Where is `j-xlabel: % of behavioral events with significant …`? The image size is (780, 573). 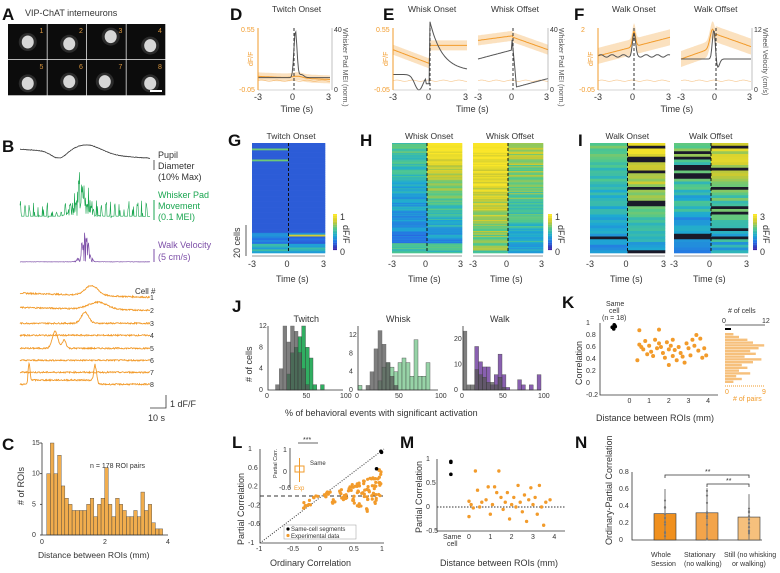 j-xlabel: % of behavioral events with significant … is located at coordinates (381, 413).